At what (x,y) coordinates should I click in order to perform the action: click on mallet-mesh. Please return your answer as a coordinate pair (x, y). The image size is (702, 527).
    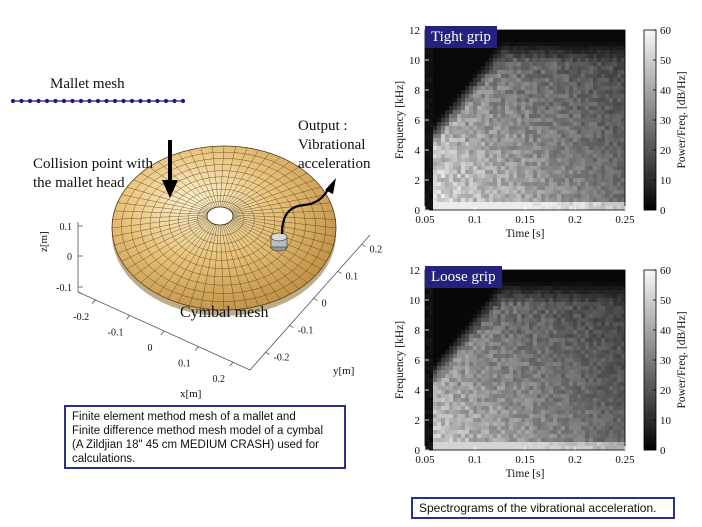
    Looking at the image, I should click on (98, 101).